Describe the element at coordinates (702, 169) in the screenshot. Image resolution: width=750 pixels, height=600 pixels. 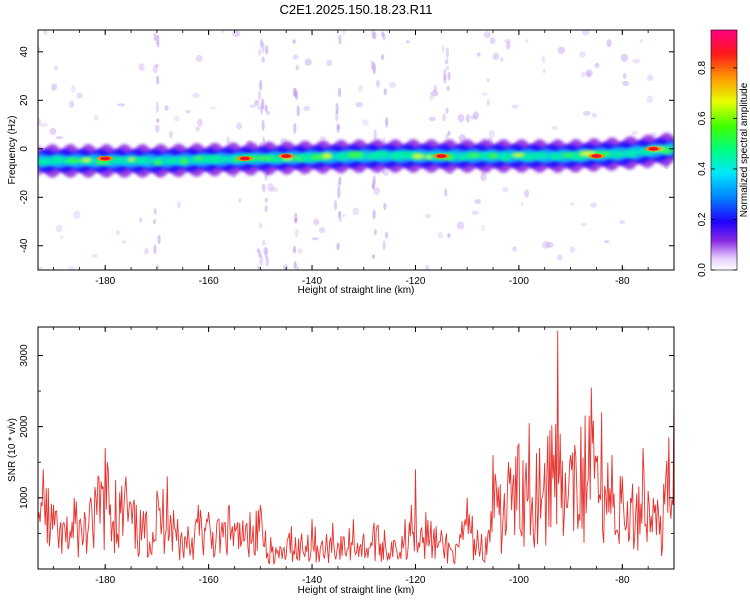
I see `colorbar-tick-label: 0.4` at that location.